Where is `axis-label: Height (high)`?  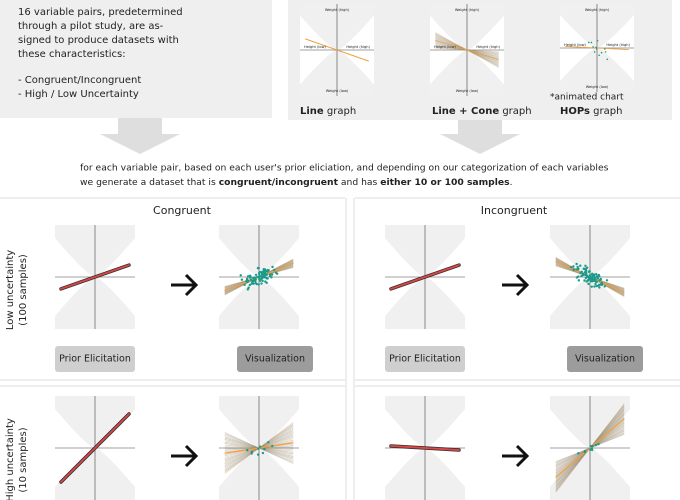 axis-label: Height (high) is located at coordinates (358, 47).